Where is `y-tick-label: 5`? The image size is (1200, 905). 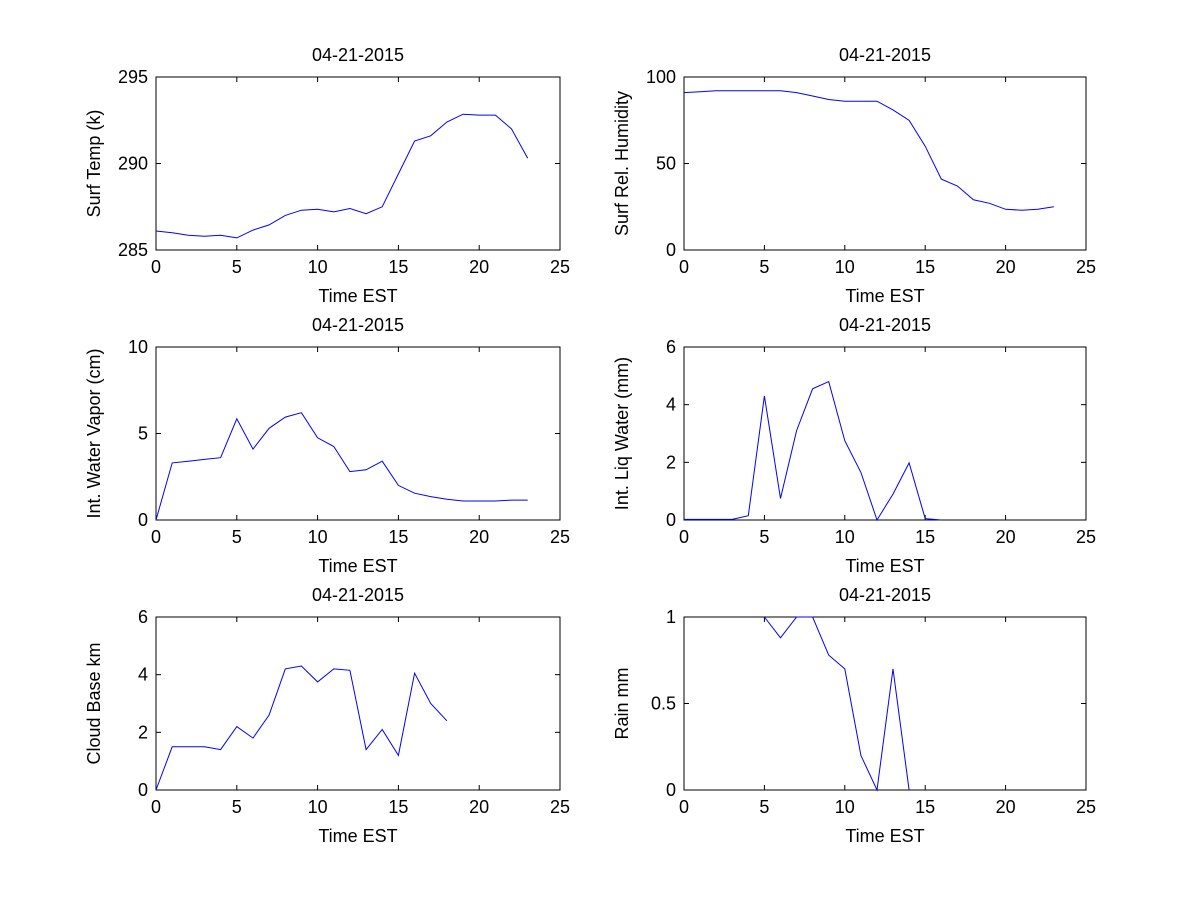
y-tick-label: 5 is located at coordinates (143, 434).